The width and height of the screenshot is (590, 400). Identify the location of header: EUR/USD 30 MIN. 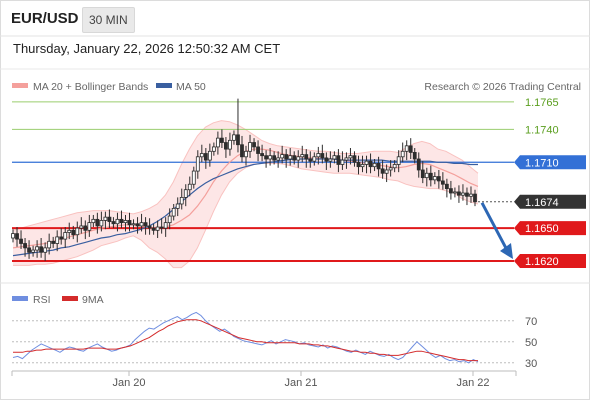
(295, 19).